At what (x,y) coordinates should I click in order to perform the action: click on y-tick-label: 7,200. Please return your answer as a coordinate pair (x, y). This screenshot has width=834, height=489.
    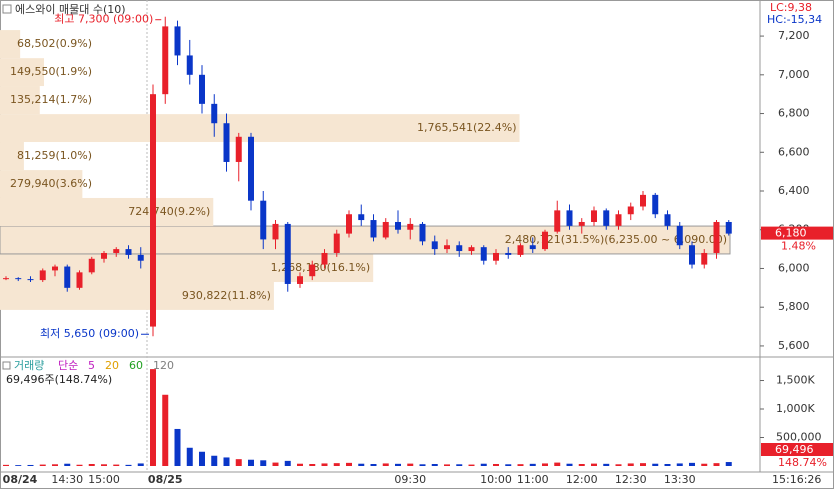
    Looking at the image, I should click on (794, 35).